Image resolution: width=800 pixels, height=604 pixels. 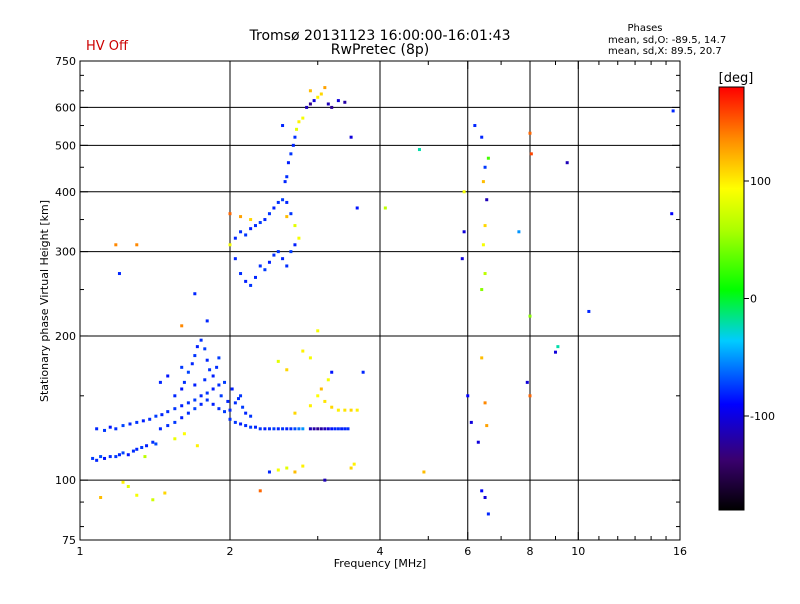 I want to click on x-tick-label: 16, so click(x=680, y=551).